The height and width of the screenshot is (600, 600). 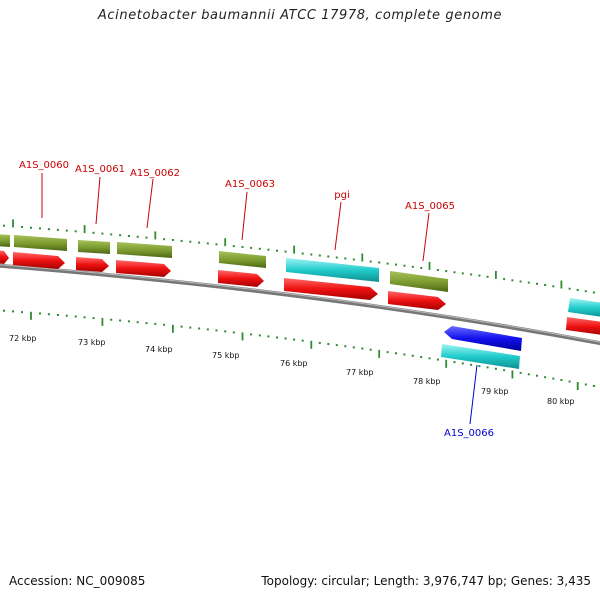 I want to click on kbp-label: 74 kbp, so click(x=159, y=349).